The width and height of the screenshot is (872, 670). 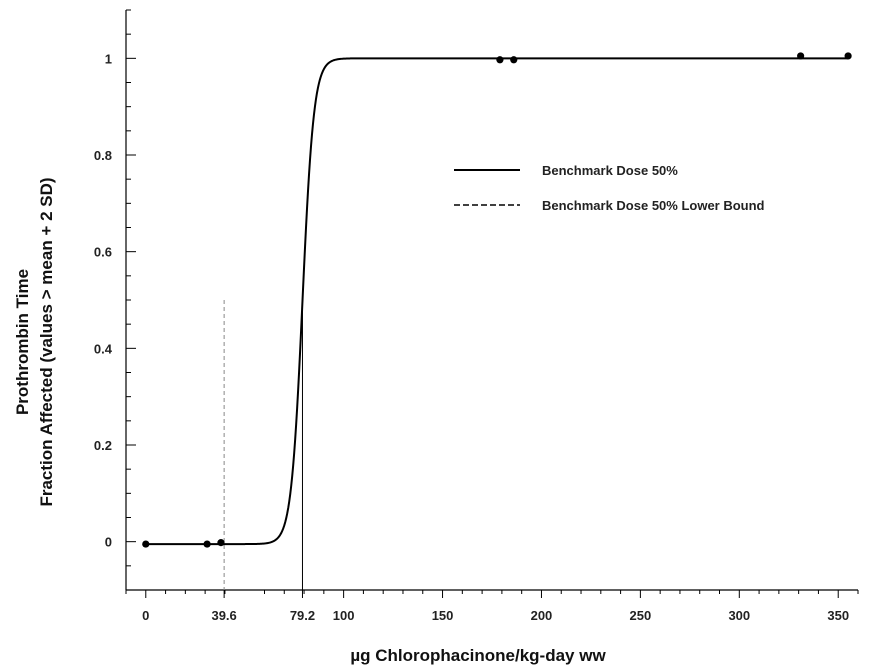 I want to click on x-tick-label: 0, so click(x=145, y=615).